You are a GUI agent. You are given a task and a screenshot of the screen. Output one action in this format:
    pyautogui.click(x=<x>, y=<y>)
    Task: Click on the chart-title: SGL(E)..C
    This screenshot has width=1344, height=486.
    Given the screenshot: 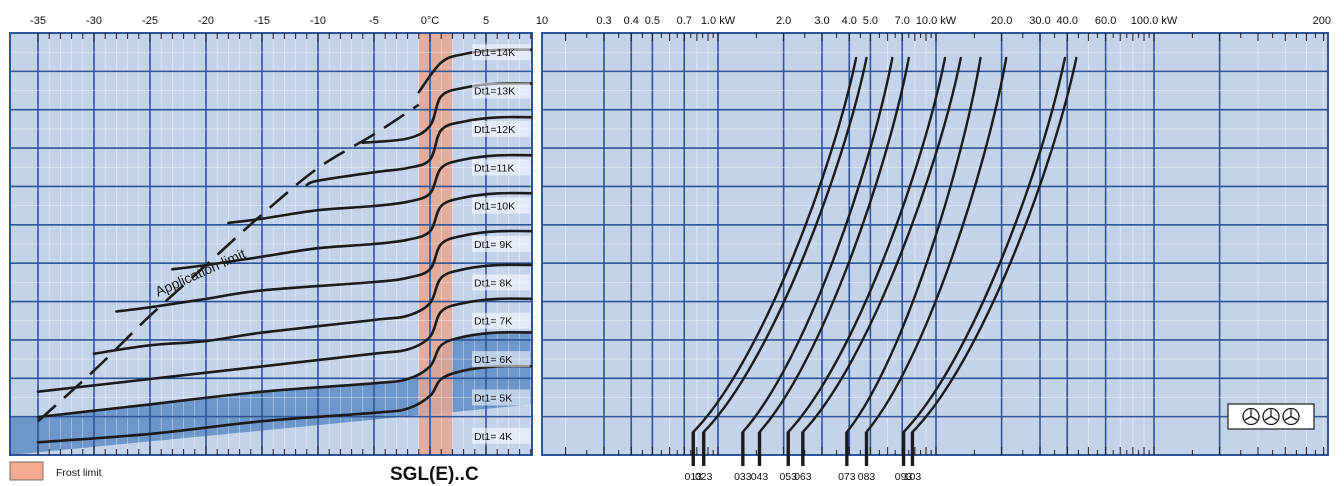 What is the action you would take?
    pyautogui.click(x=434, y=474)
    